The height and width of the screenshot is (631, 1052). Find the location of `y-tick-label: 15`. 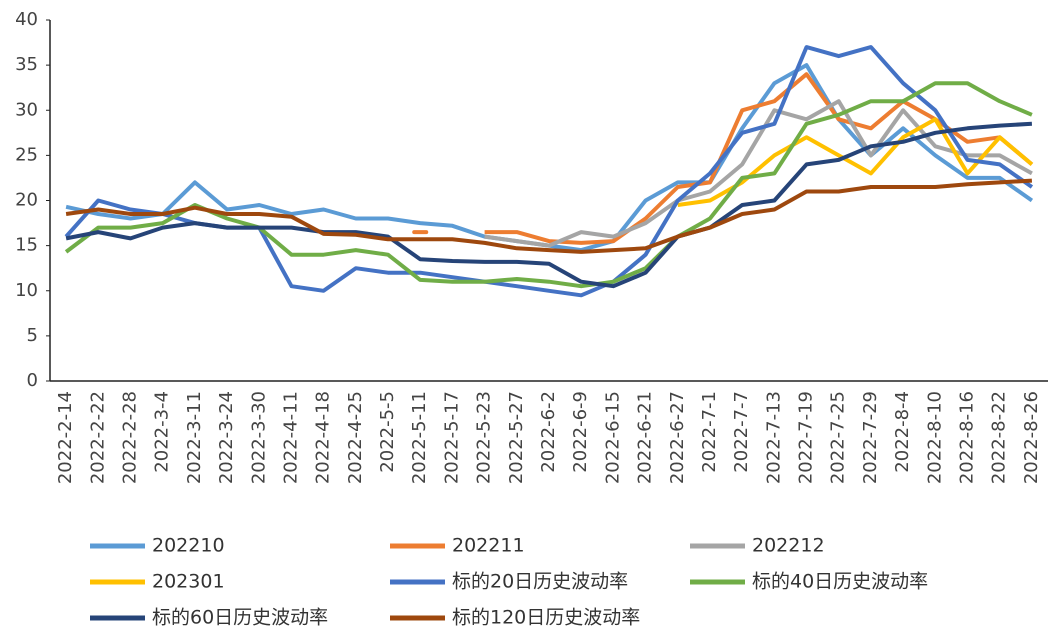

y-tick-label: 15 is located at coordinates (26, 245).